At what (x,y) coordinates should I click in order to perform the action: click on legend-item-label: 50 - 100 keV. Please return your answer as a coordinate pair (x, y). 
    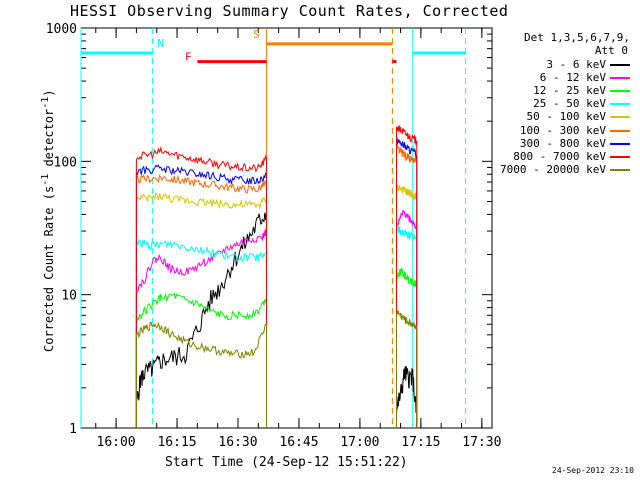
    Looking at the image, I should click on (566, 117).